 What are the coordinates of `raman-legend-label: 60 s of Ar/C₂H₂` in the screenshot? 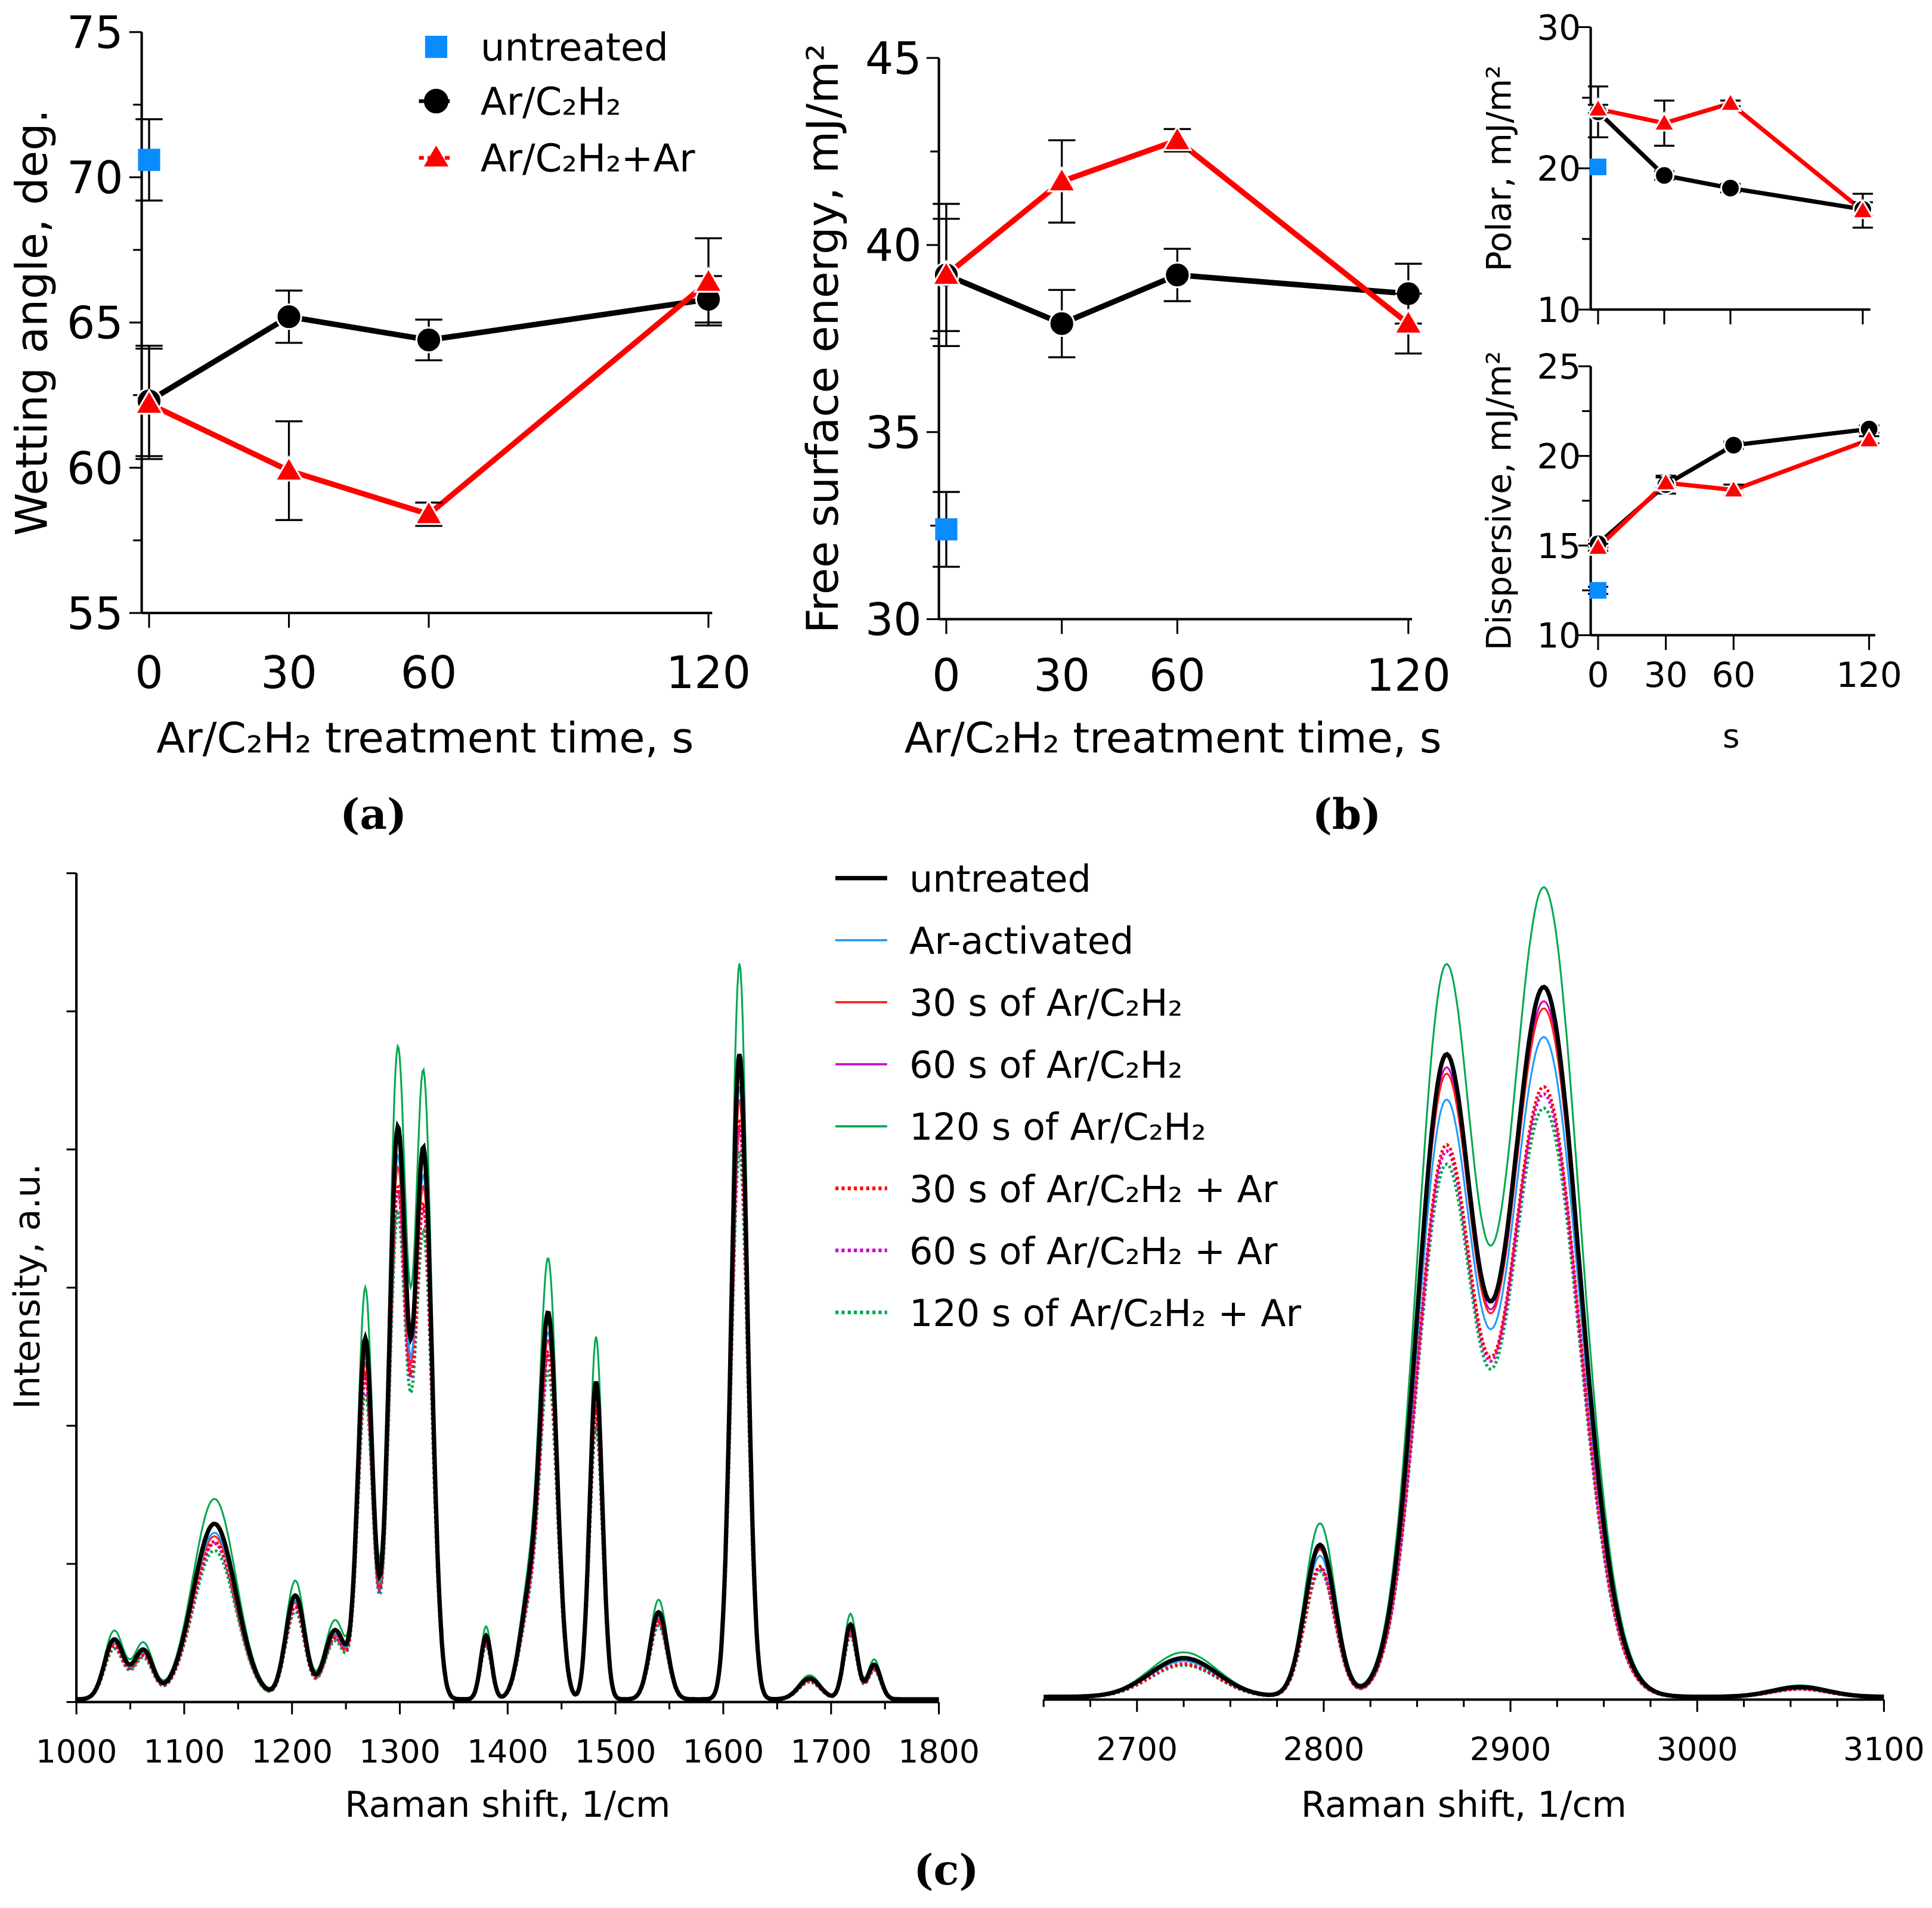 It's located at (1046, 1065).